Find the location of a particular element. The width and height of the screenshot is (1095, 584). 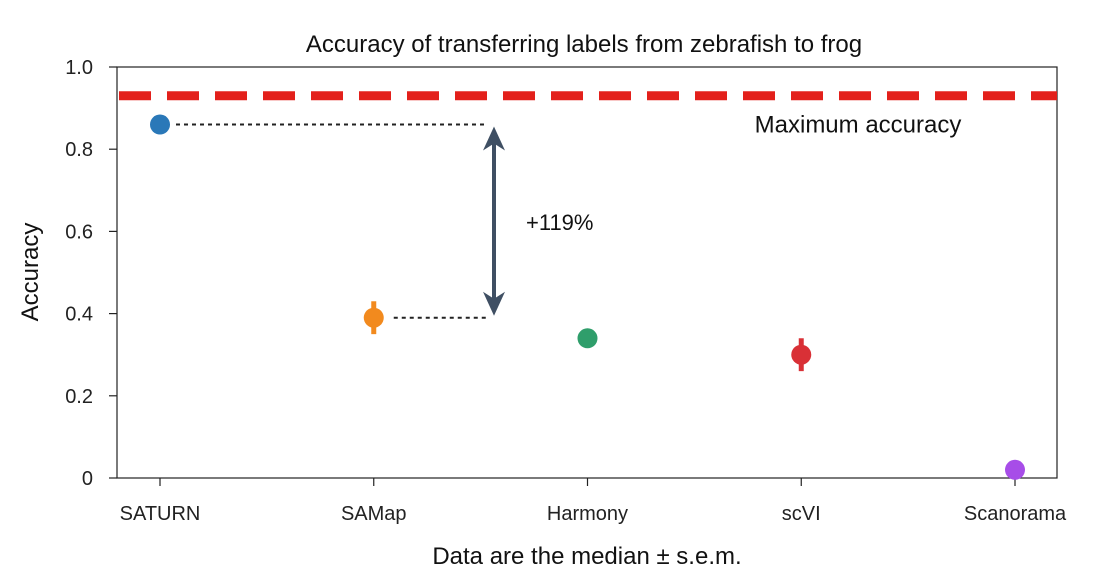

max-accuracy-label: Maximum accuracy is located at coordinates (858, 125).